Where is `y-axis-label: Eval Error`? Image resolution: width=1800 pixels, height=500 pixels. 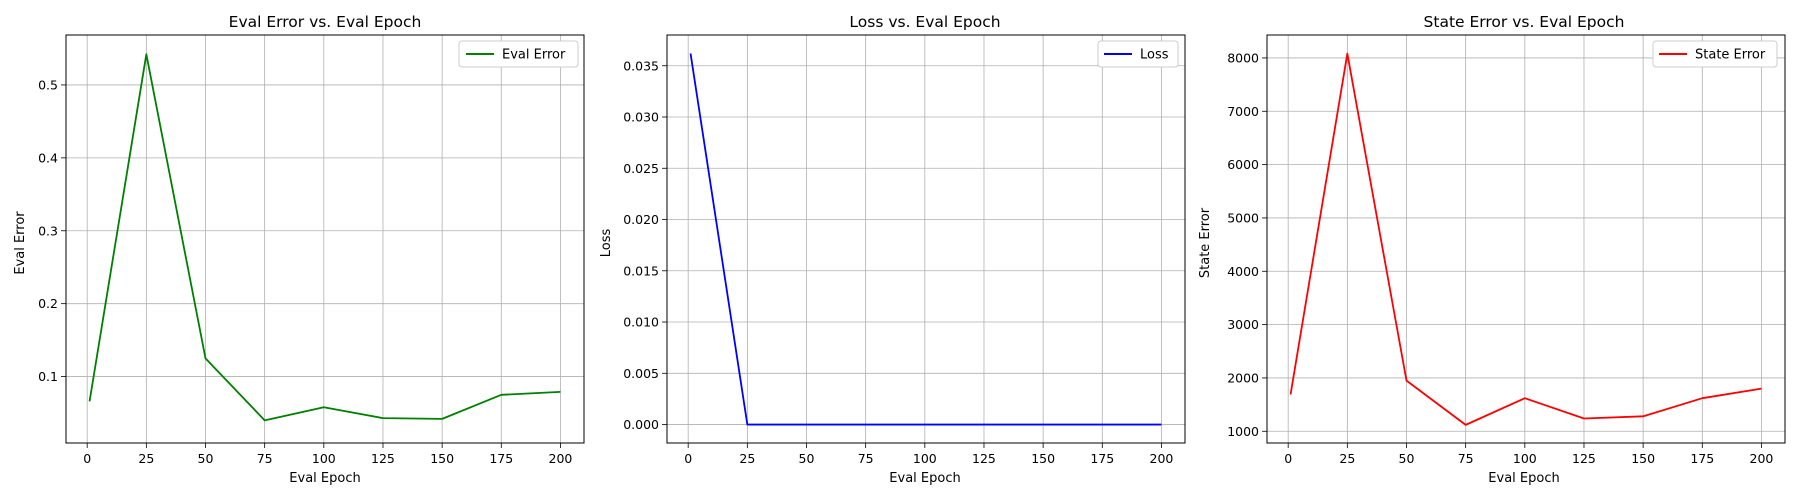 y-axis-label: Eval Error is located at coordinates (20, 243).